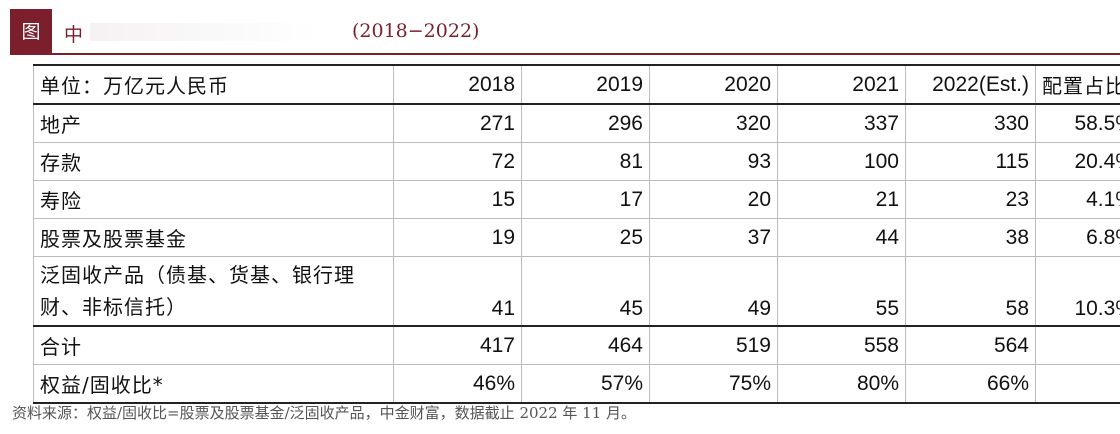 The image size is (1120, 434). I want to click on cell: 45, so click(585, 291).